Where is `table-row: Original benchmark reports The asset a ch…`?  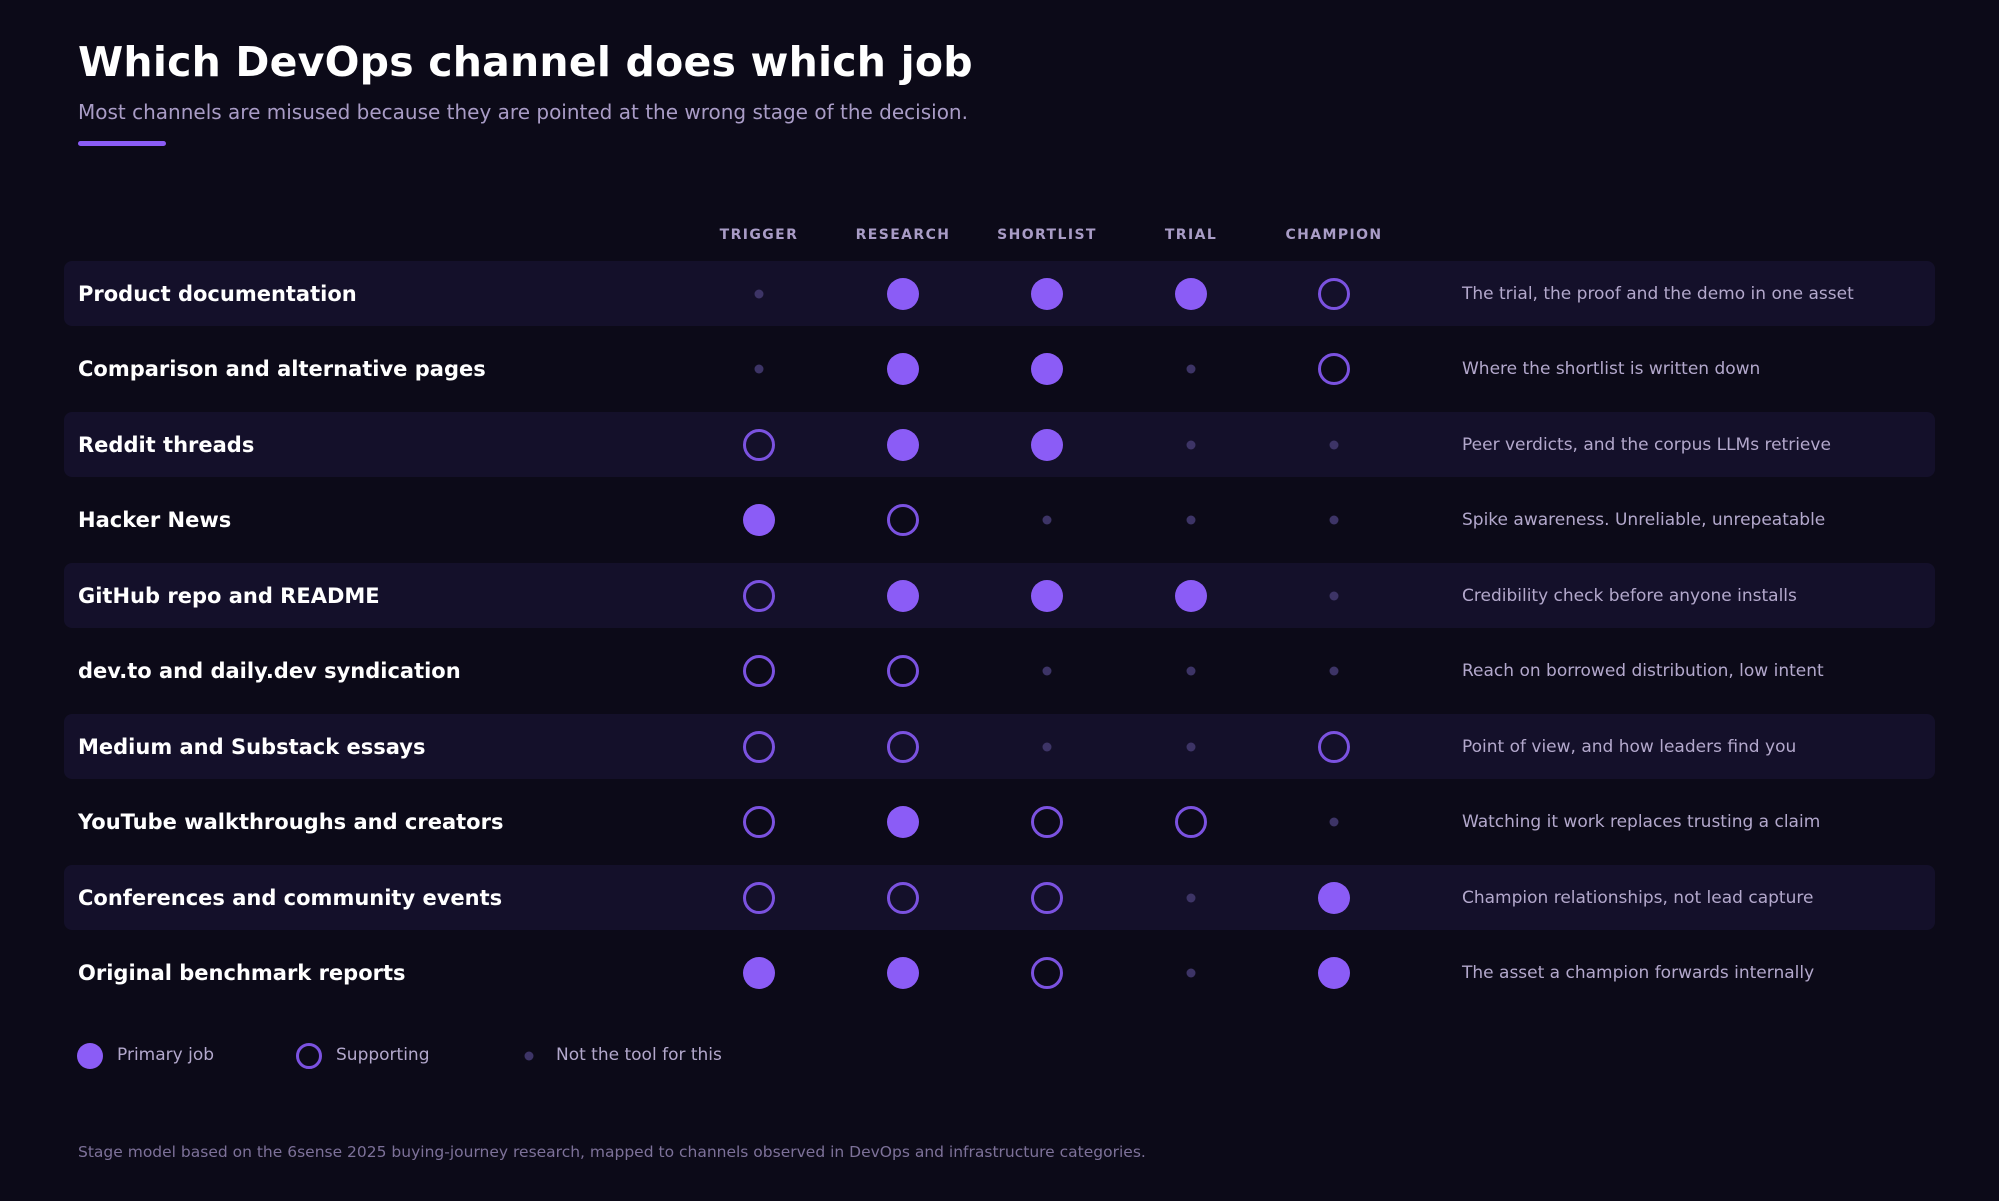
table-row: Original benchmark reports The asset a ch… is located at coordinates (999, 973).